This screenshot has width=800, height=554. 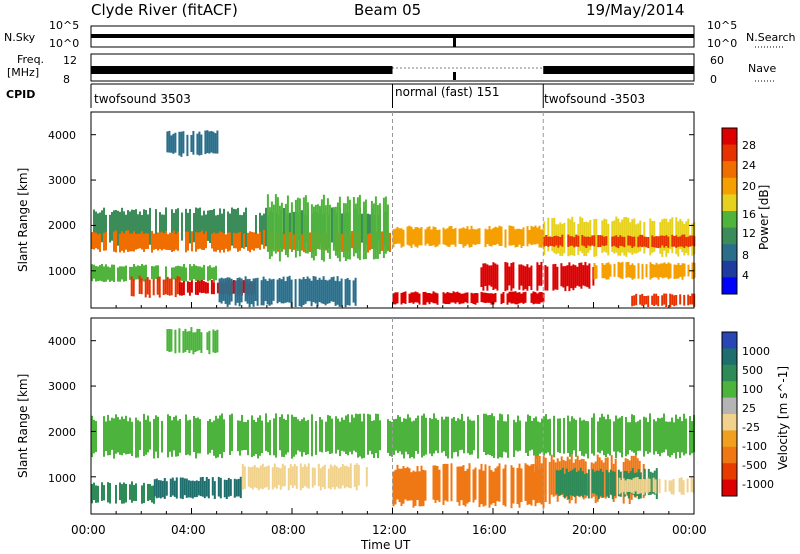 What do you see at coordinates (183, 342) in the screenshot?
I see `p2-region-4-strip` at bounding box center [183, 342].